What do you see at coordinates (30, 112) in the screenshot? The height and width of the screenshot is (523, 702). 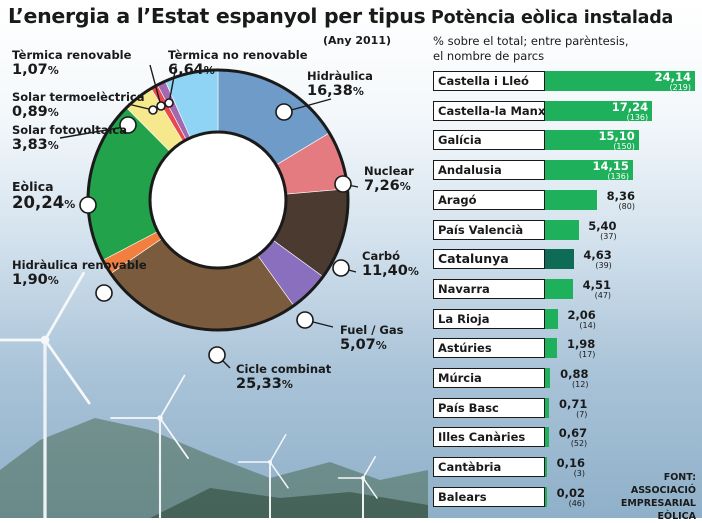 I see `slice-value-number: 0,89` at bounding box center [30, 112].